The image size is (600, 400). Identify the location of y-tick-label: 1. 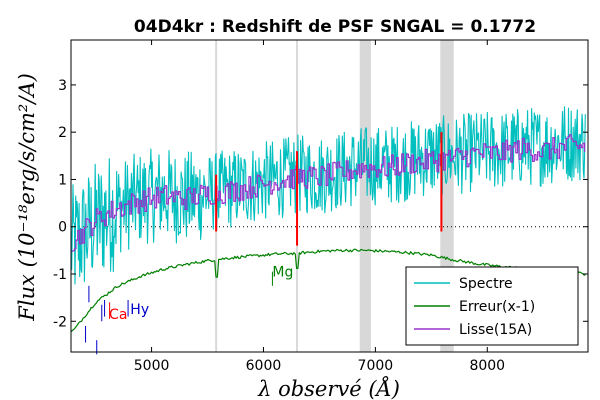
(62, 180).